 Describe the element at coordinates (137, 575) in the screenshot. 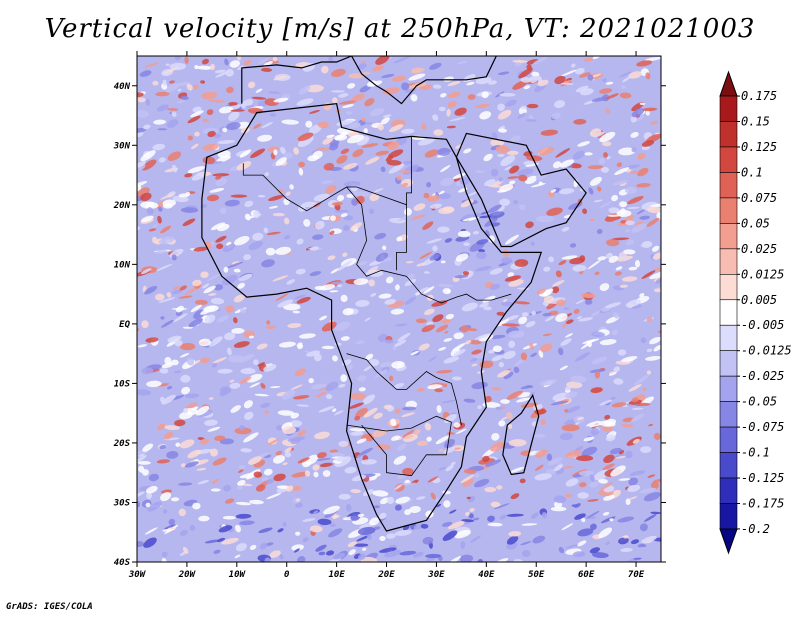

I see `x-tick-label: 30W` at that location.